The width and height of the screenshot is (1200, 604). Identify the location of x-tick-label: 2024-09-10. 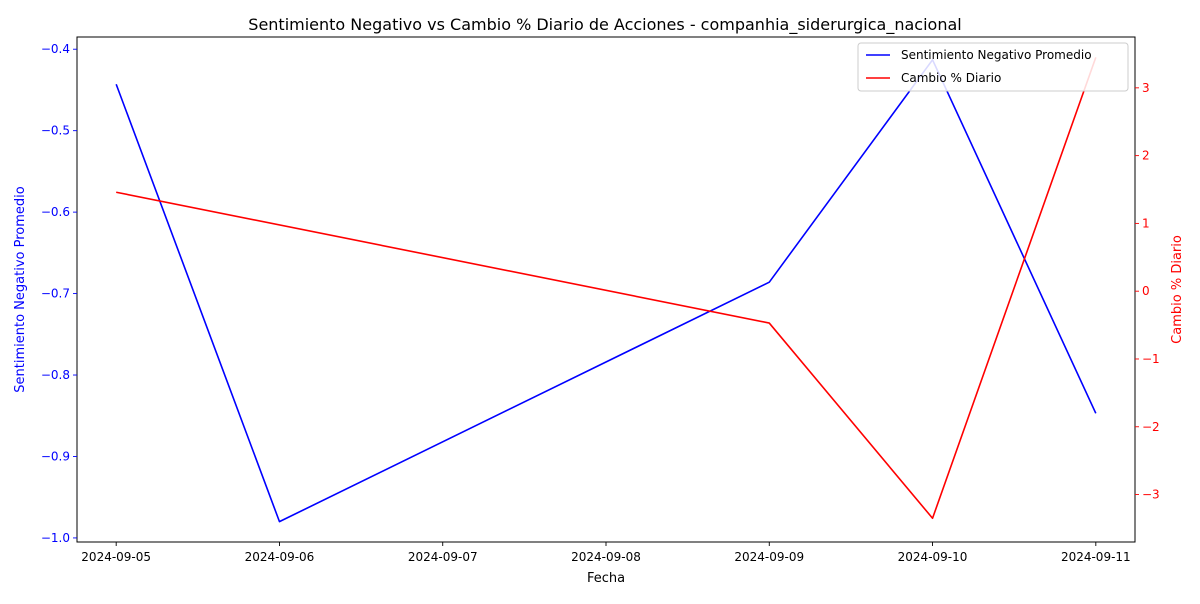
(933, 557).